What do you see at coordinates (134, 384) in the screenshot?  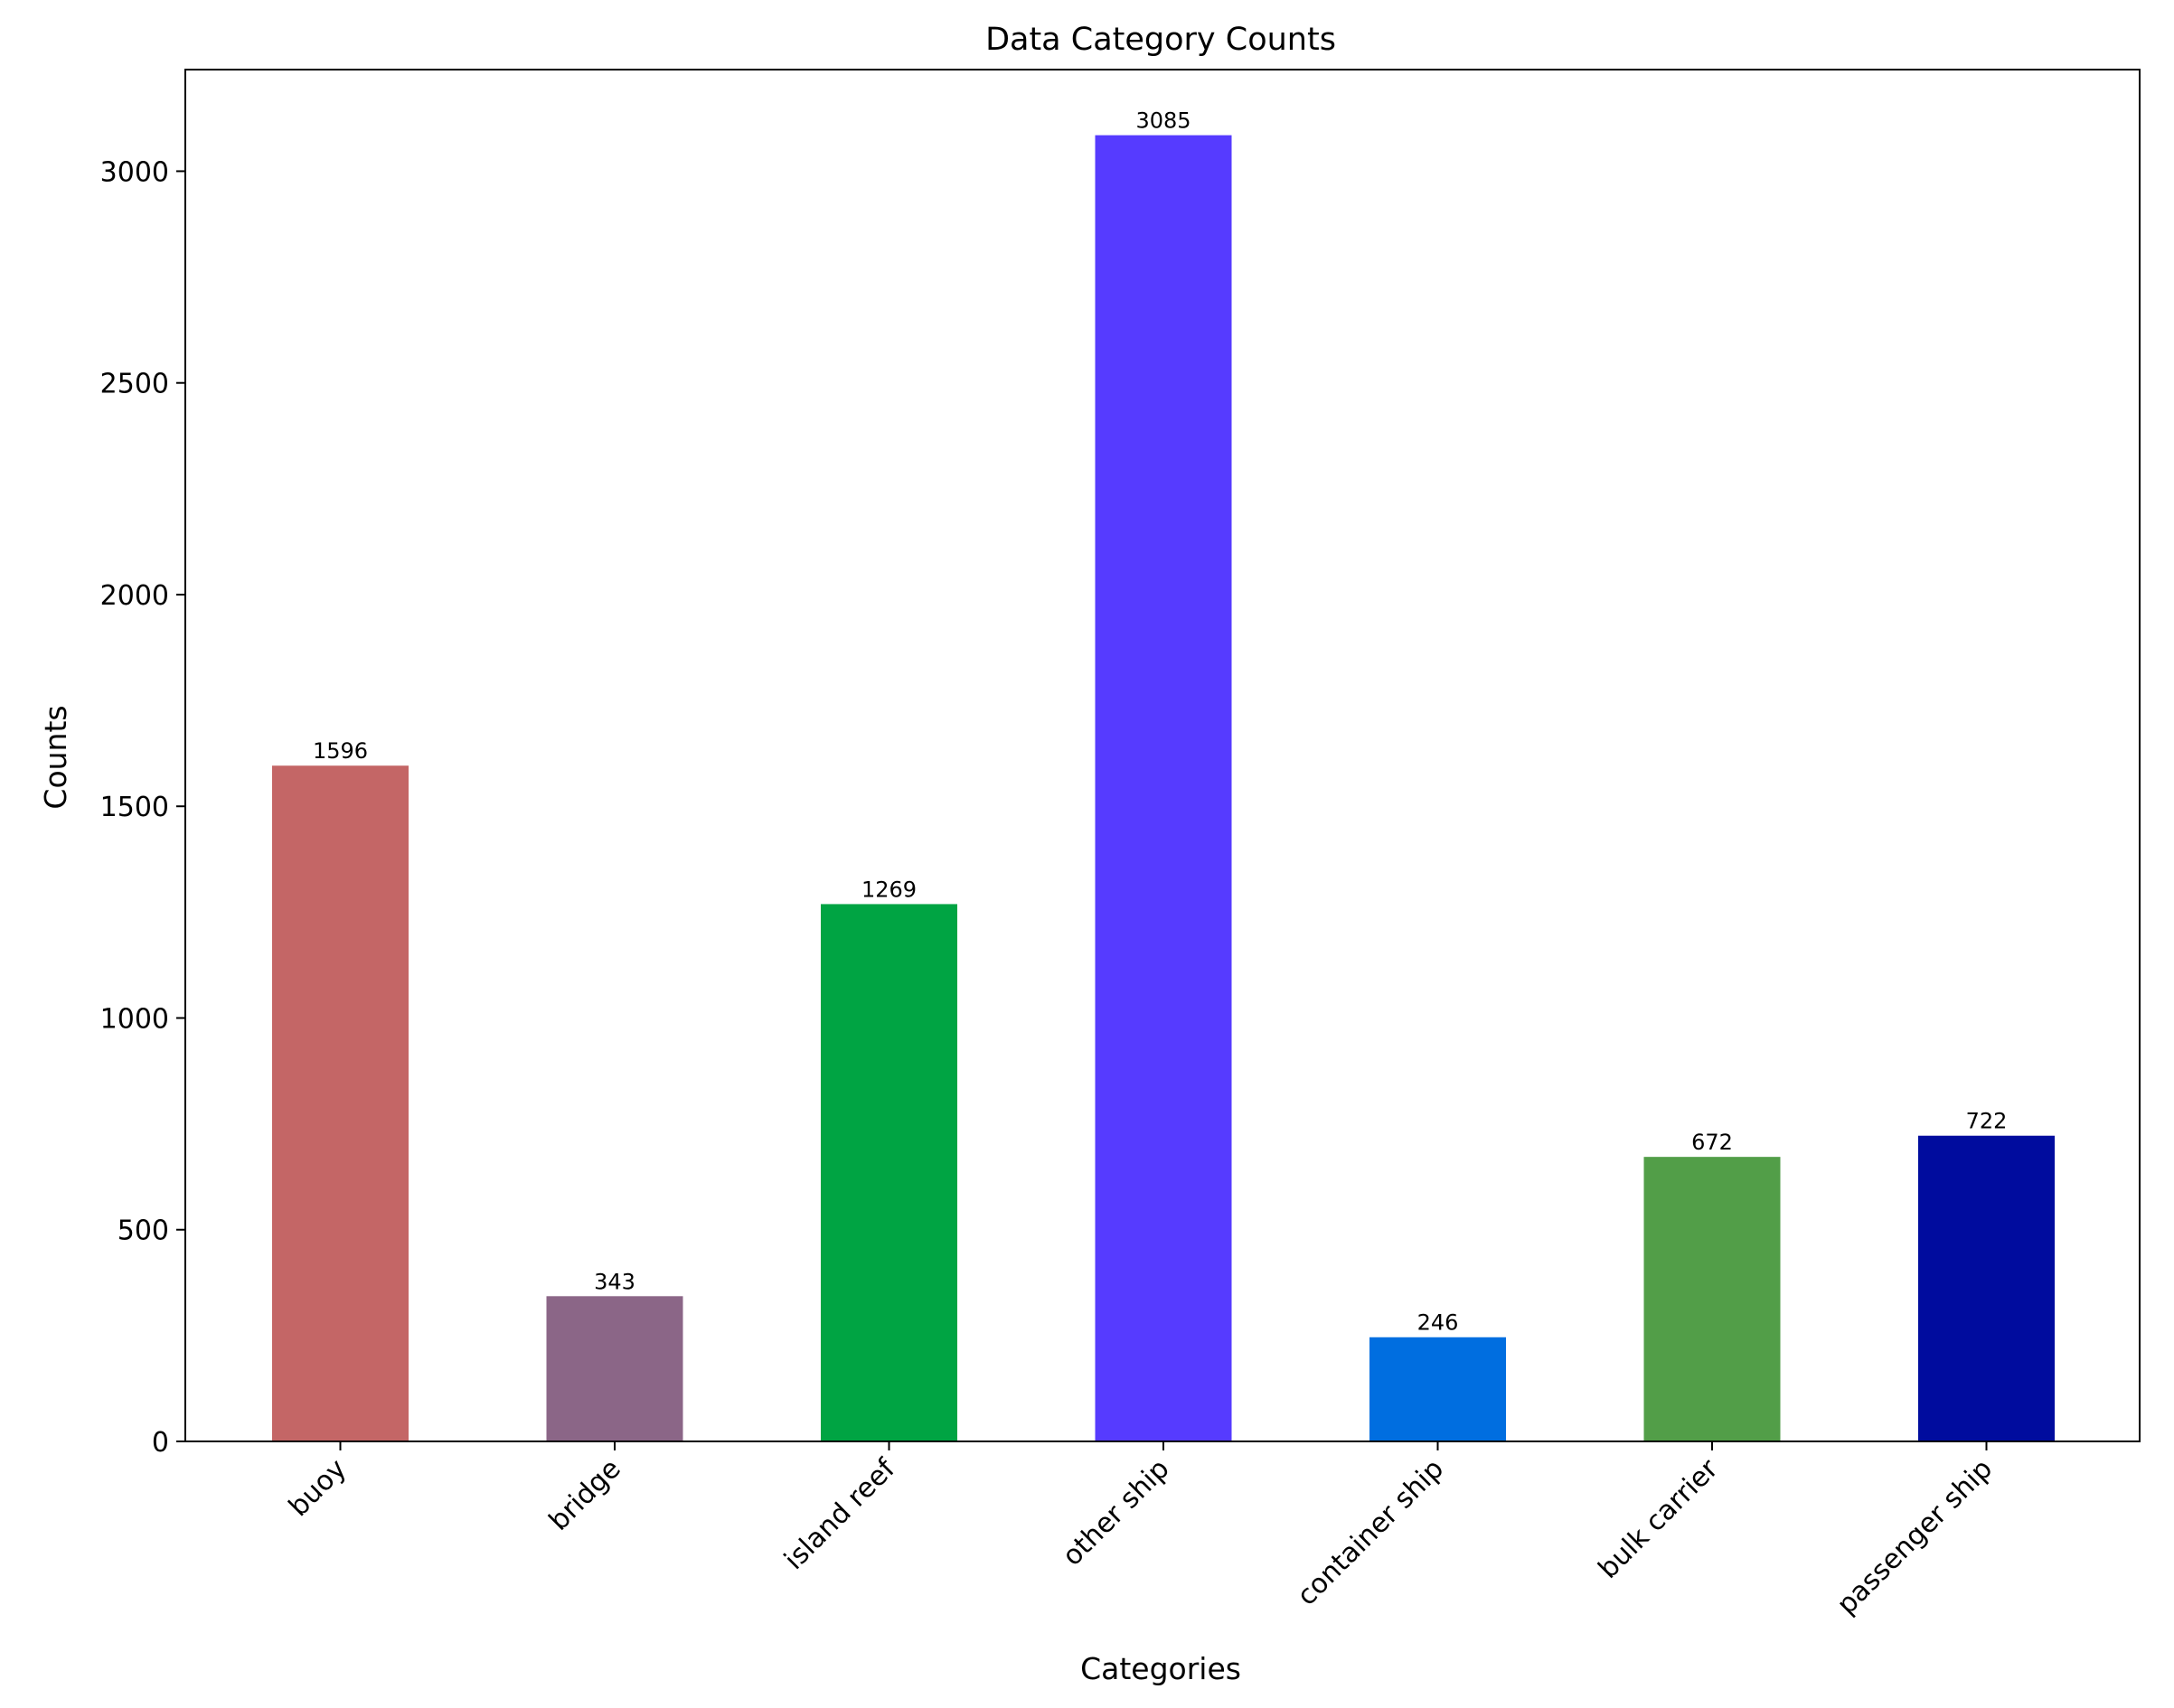 I see `y-tick-label-2500: 2500` at bounding box center [134, 384].